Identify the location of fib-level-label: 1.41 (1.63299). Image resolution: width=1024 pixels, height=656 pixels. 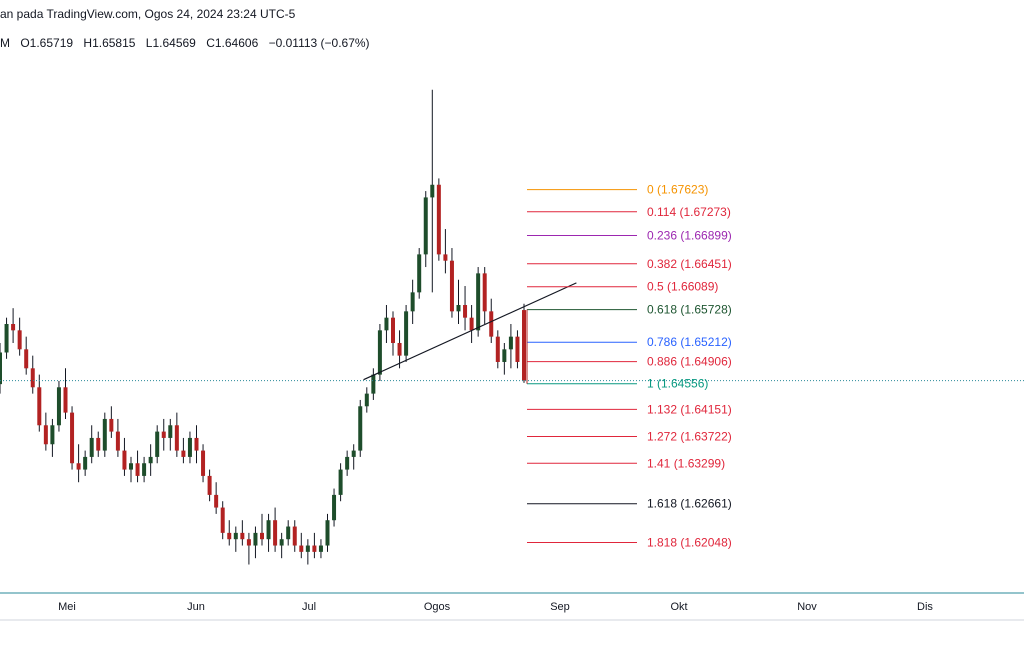
(686, 463).